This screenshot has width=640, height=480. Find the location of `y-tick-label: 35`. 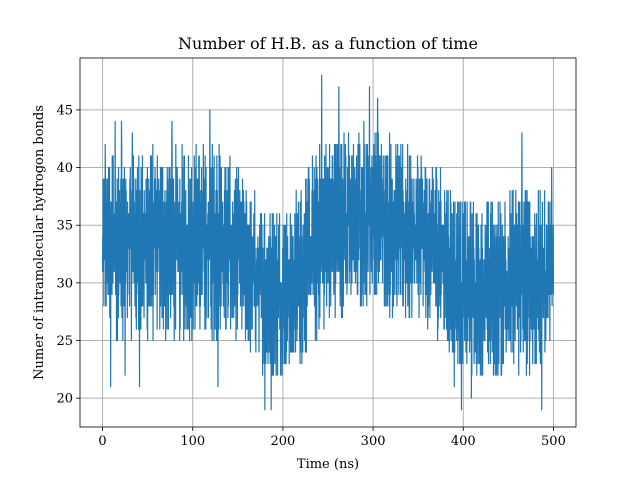

y-tick-label: 35 is located at coordinates (64, 226).